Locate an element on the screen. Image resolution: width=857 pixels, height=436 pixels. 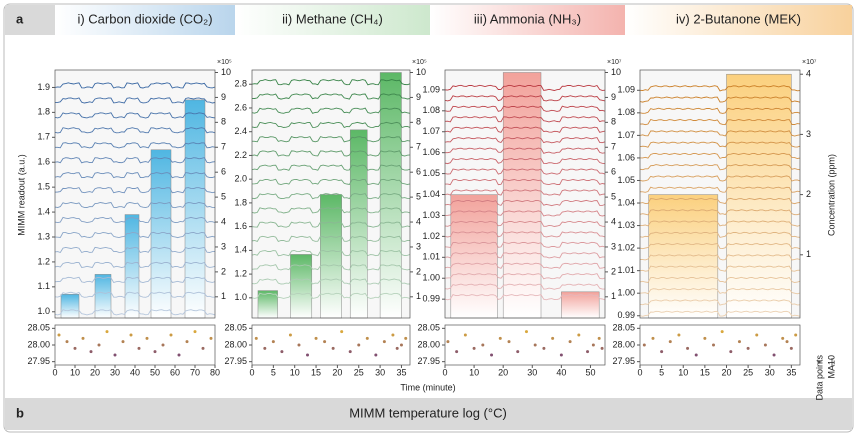
y-tick-label: 1.5 is located at coordinates (43, 187).